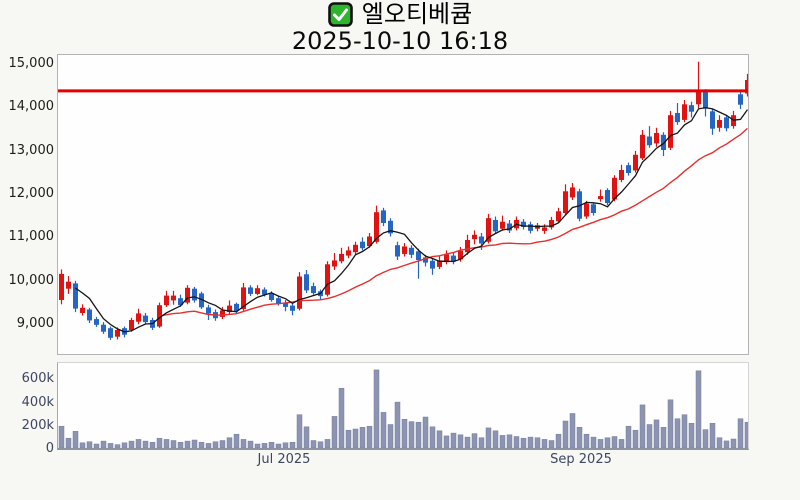 Image resolution: width=800 pixels, height=500 pixels. Describe the element at coordinates (31, 280) in the screenshot. I see `price-axis-tick: 10,000` at that location.